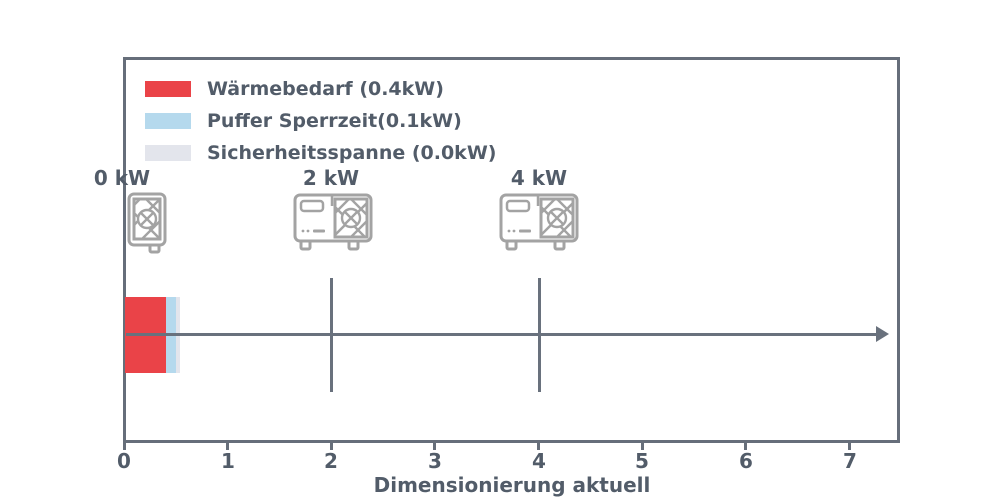  I want to click on heat-pump-icon-small-0kw, so click(147, 223).